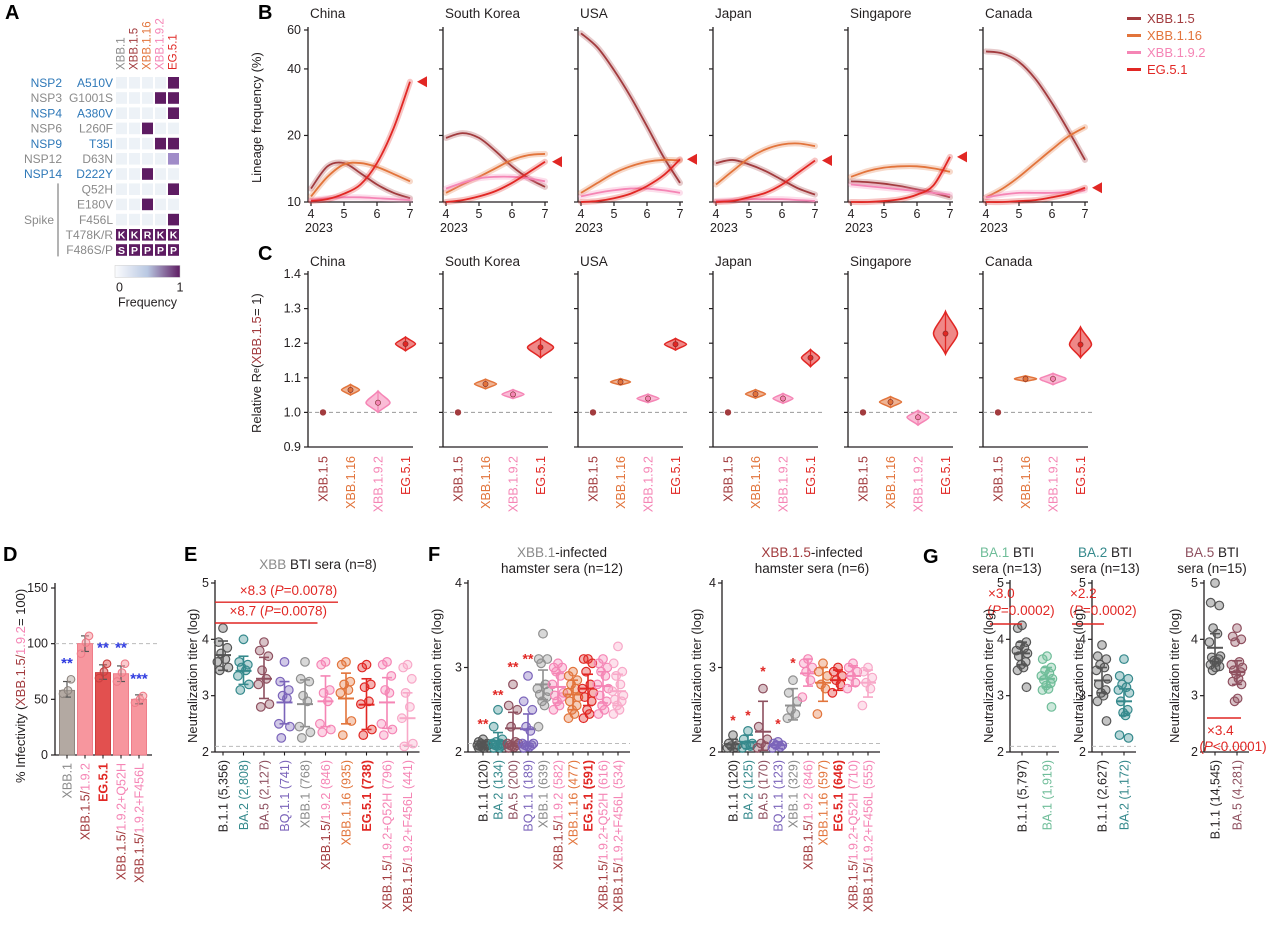 The height and width of the screenshot is (943, 1280). Describe the element at coordinates (94, 174) in the screenshot. I see `heatmap-mutation-label: D222Y` at that location.